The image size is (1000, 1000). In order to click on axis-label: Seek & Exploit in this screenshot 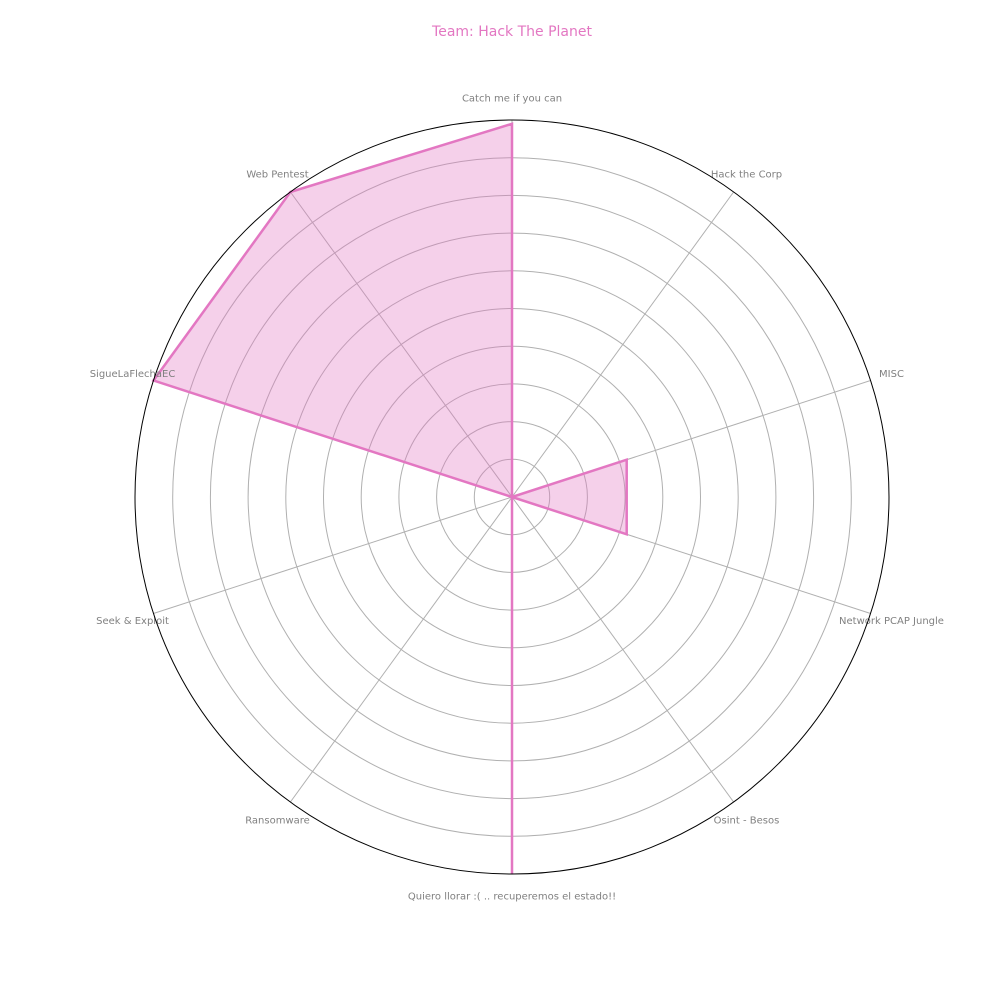, I will do `click(132, 621)`.